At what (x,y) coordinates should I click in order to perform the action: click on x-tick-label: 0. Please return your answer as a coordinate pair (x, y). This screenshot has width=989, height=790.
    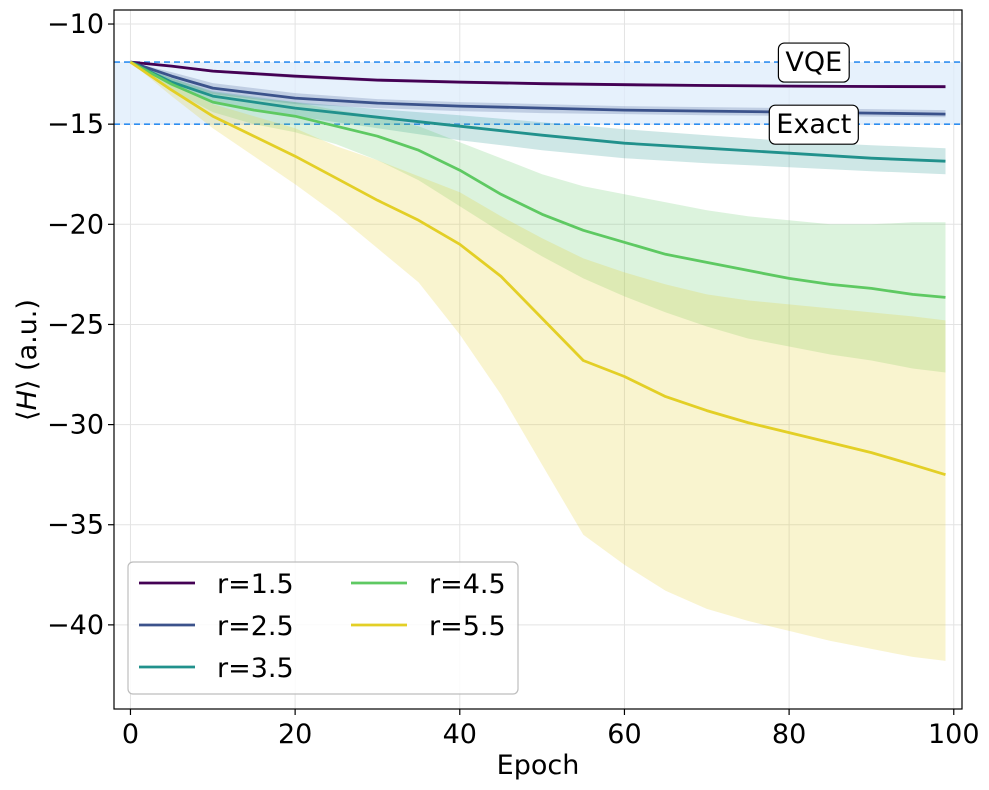
    Looking at the image, I should click on (130, 734).